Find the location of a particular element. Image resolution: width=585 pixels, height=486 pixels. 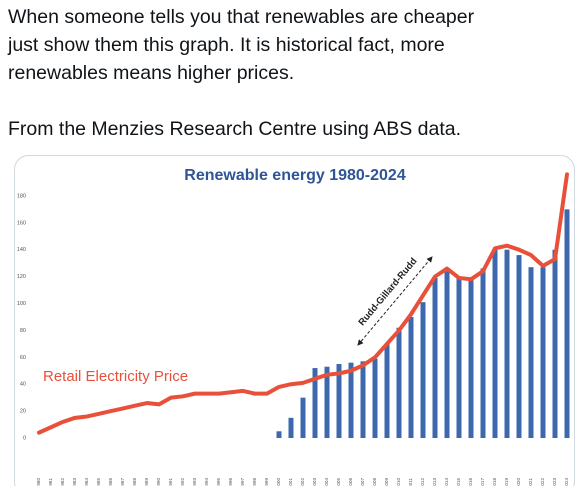

x-tick-label: Jan-1995 is located at coordinates (218, 482).